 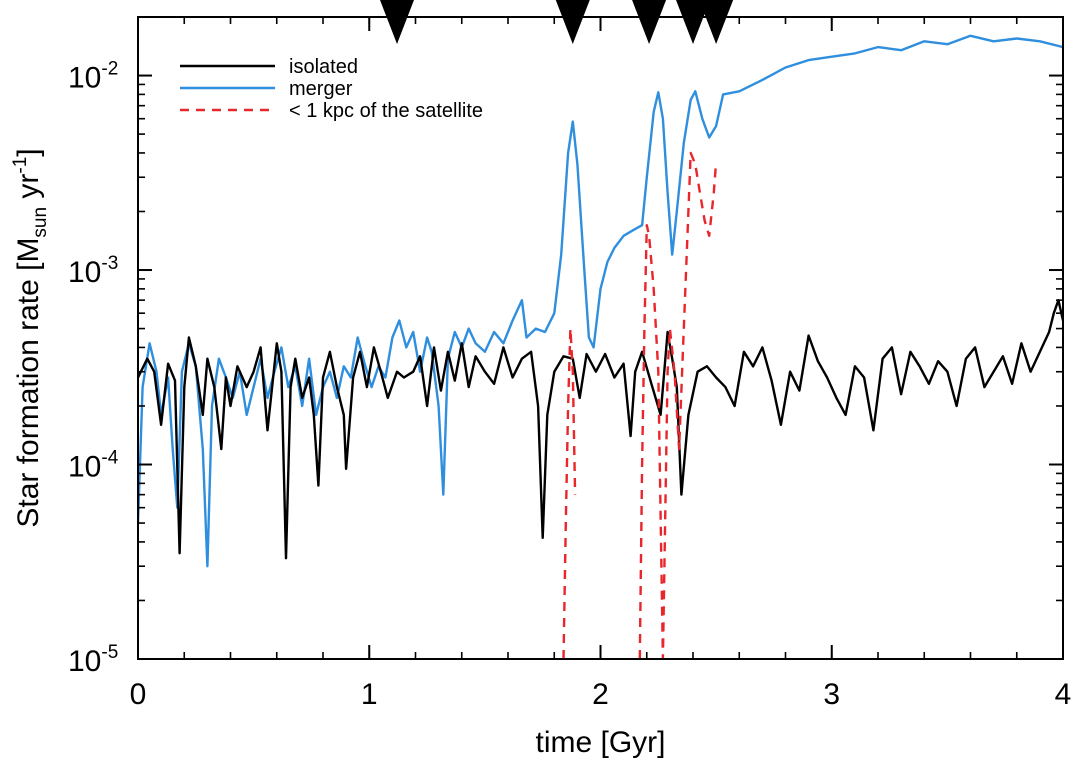 What do you see at coordinates (831, 694) in the screenshot?
I see `x-tick-label: 3` at bounding box center [831, 694].